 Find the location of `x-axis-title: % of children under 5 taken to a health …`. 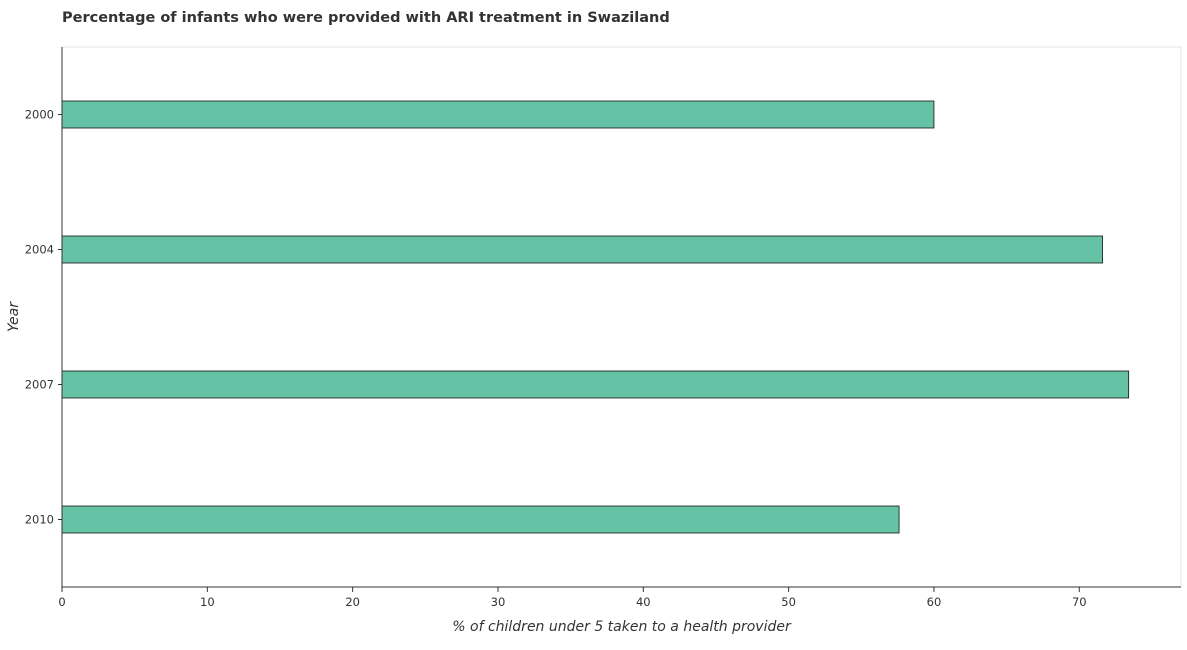

x-axis-title: % of children under 5 taken to a health … is located at coordinates (622, 627).